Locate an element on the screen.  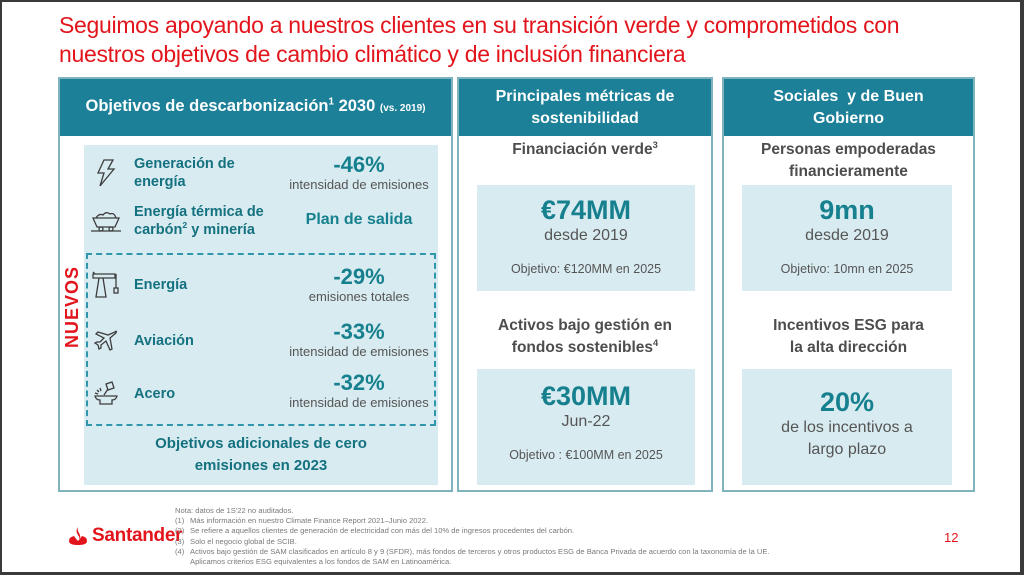
brand-name: Santander is located at coordinates (137, 535).